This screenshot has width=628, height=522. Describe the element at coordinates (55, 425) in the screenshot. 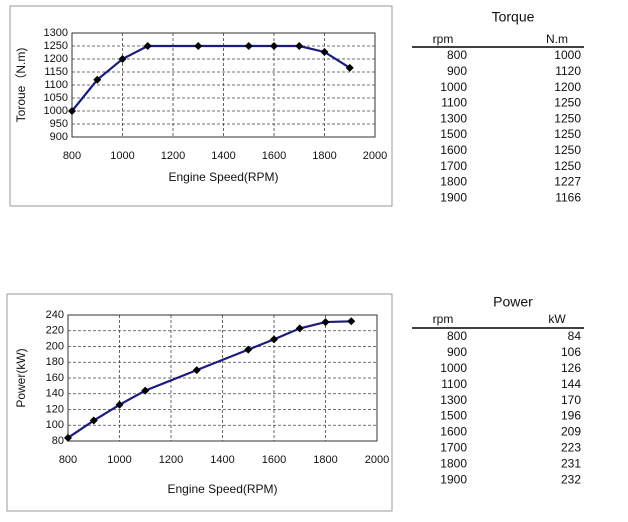

I see `y-tick-label: 100` at that location.